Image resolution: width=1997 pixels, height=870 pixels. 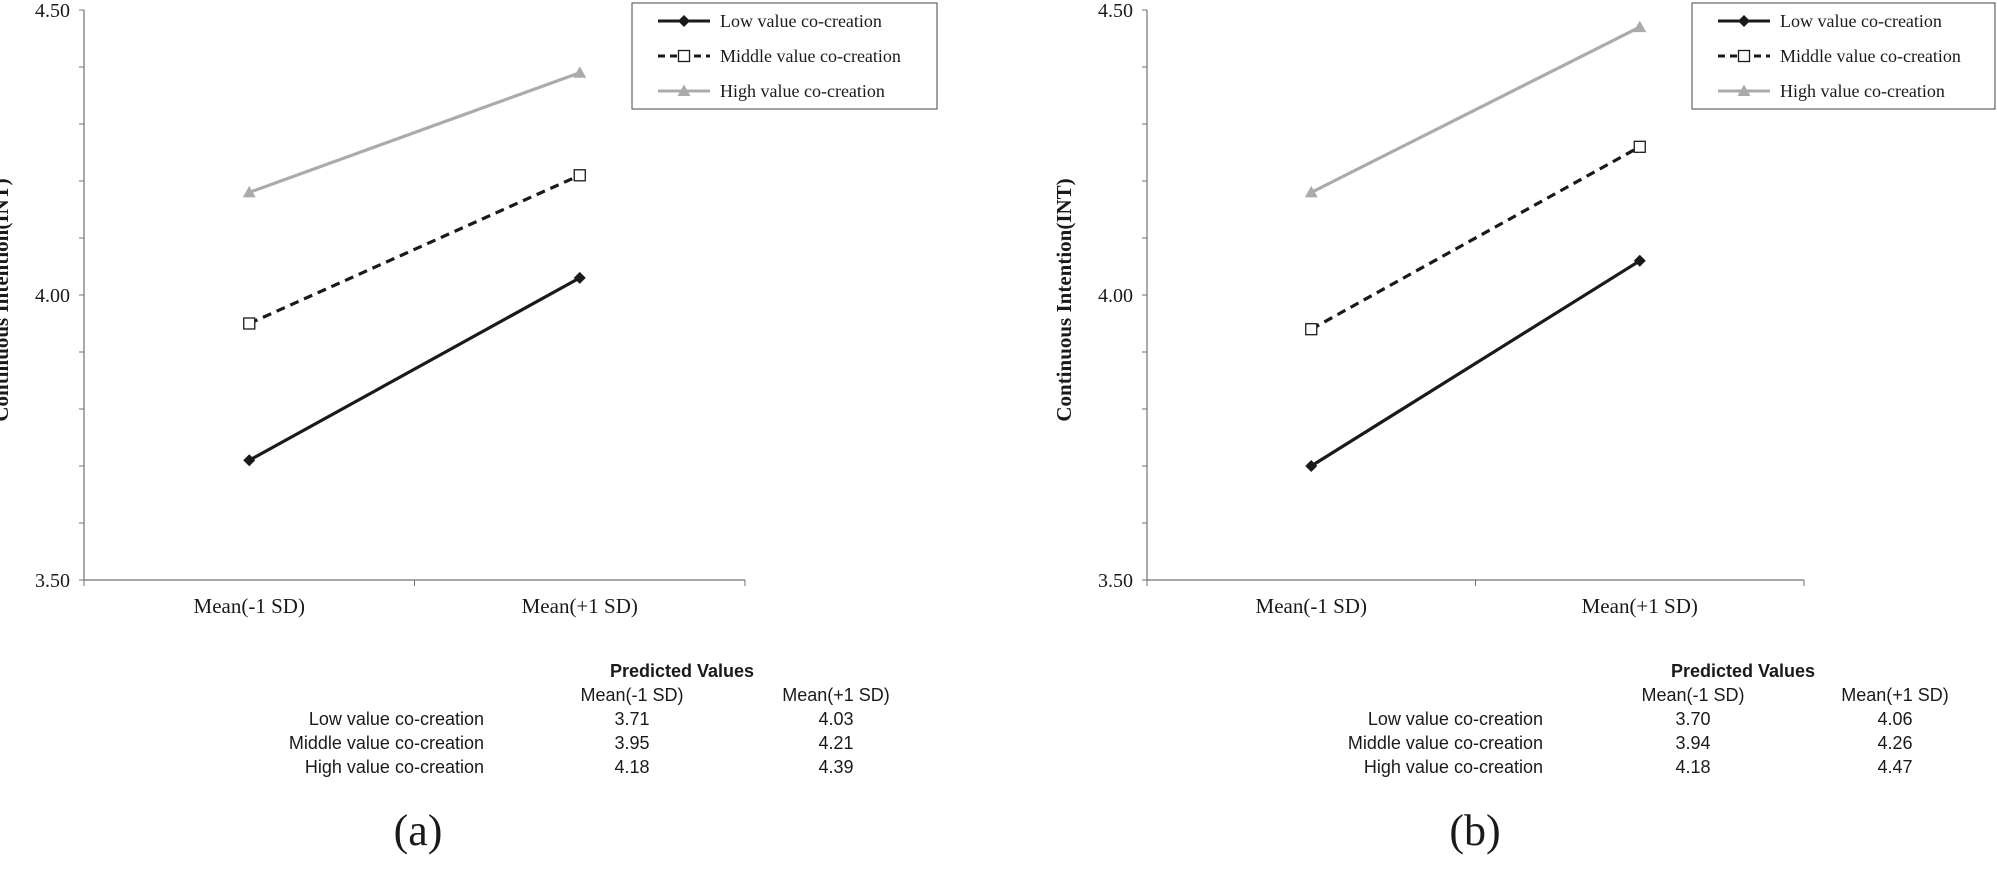 I want to click on table-cell: 3.70, so click(x=1692, y=719).